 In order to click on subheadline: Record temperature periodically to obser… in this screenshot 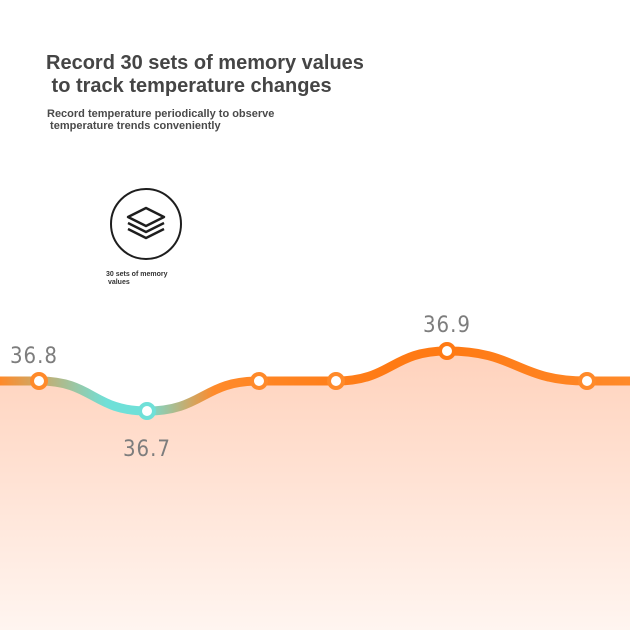, I will do `click(161, 120)`.